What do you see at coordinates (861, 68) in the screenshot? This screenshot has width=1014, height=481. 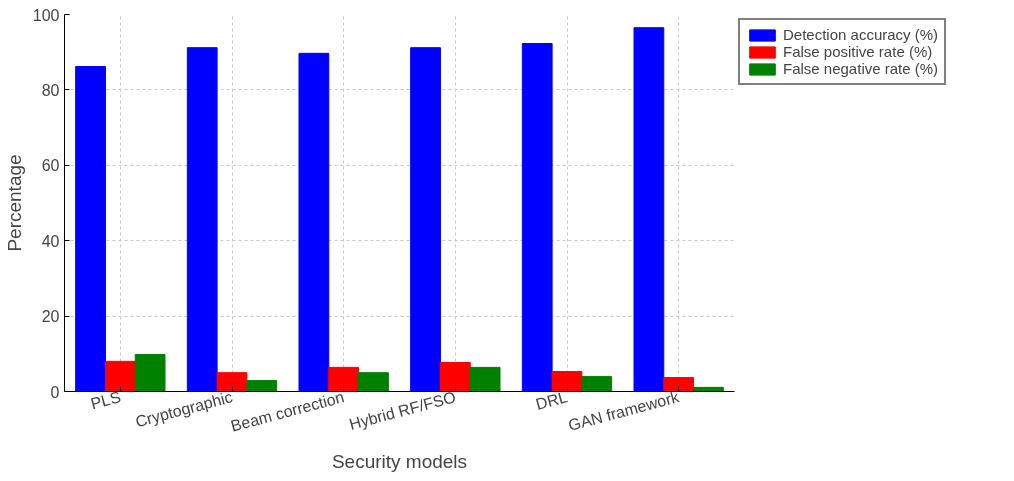 I see `legend-label: False negative rate (%)` at bounding box center [861, 68].